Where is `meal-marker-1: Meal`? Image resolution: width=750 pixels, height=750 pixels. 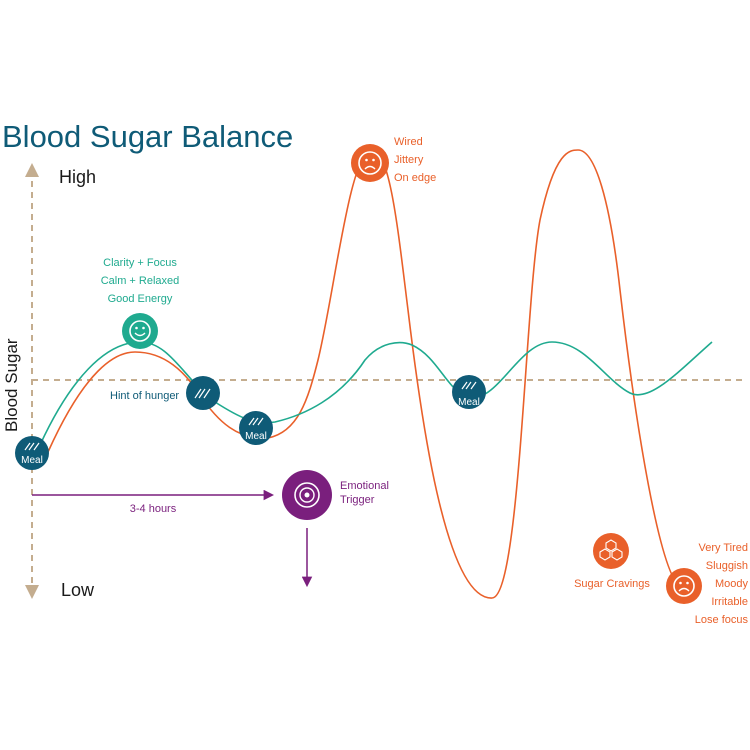
meal-marker-1: Meal is located at coordinates (32, 453).